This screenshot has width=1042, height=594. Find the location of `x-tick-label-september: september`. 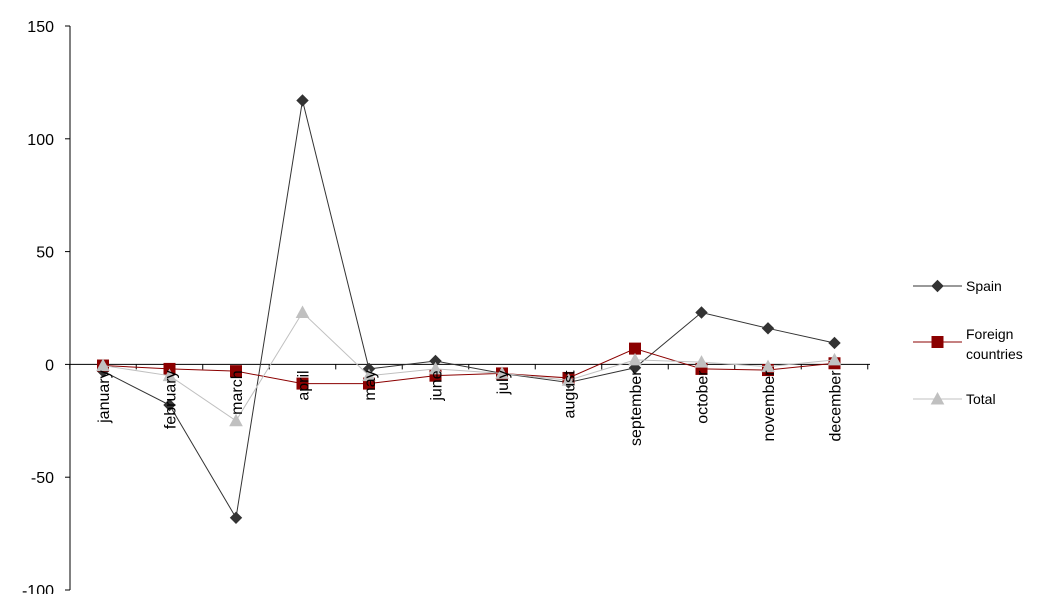

x-tick-label-september: september is located at coordinates (636, 408).